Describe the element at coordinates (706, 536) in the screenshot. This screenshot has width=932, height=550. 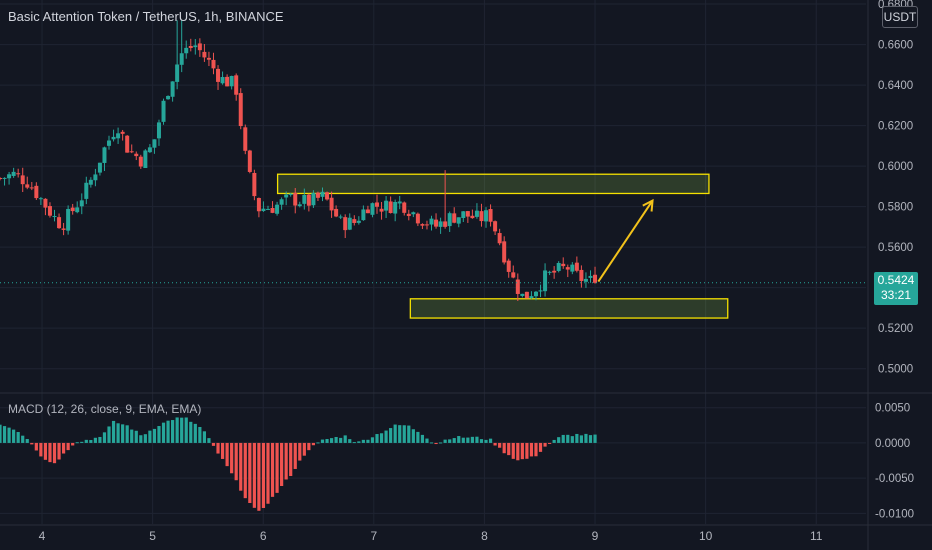
I see `time-tick-label: 10` at that location.